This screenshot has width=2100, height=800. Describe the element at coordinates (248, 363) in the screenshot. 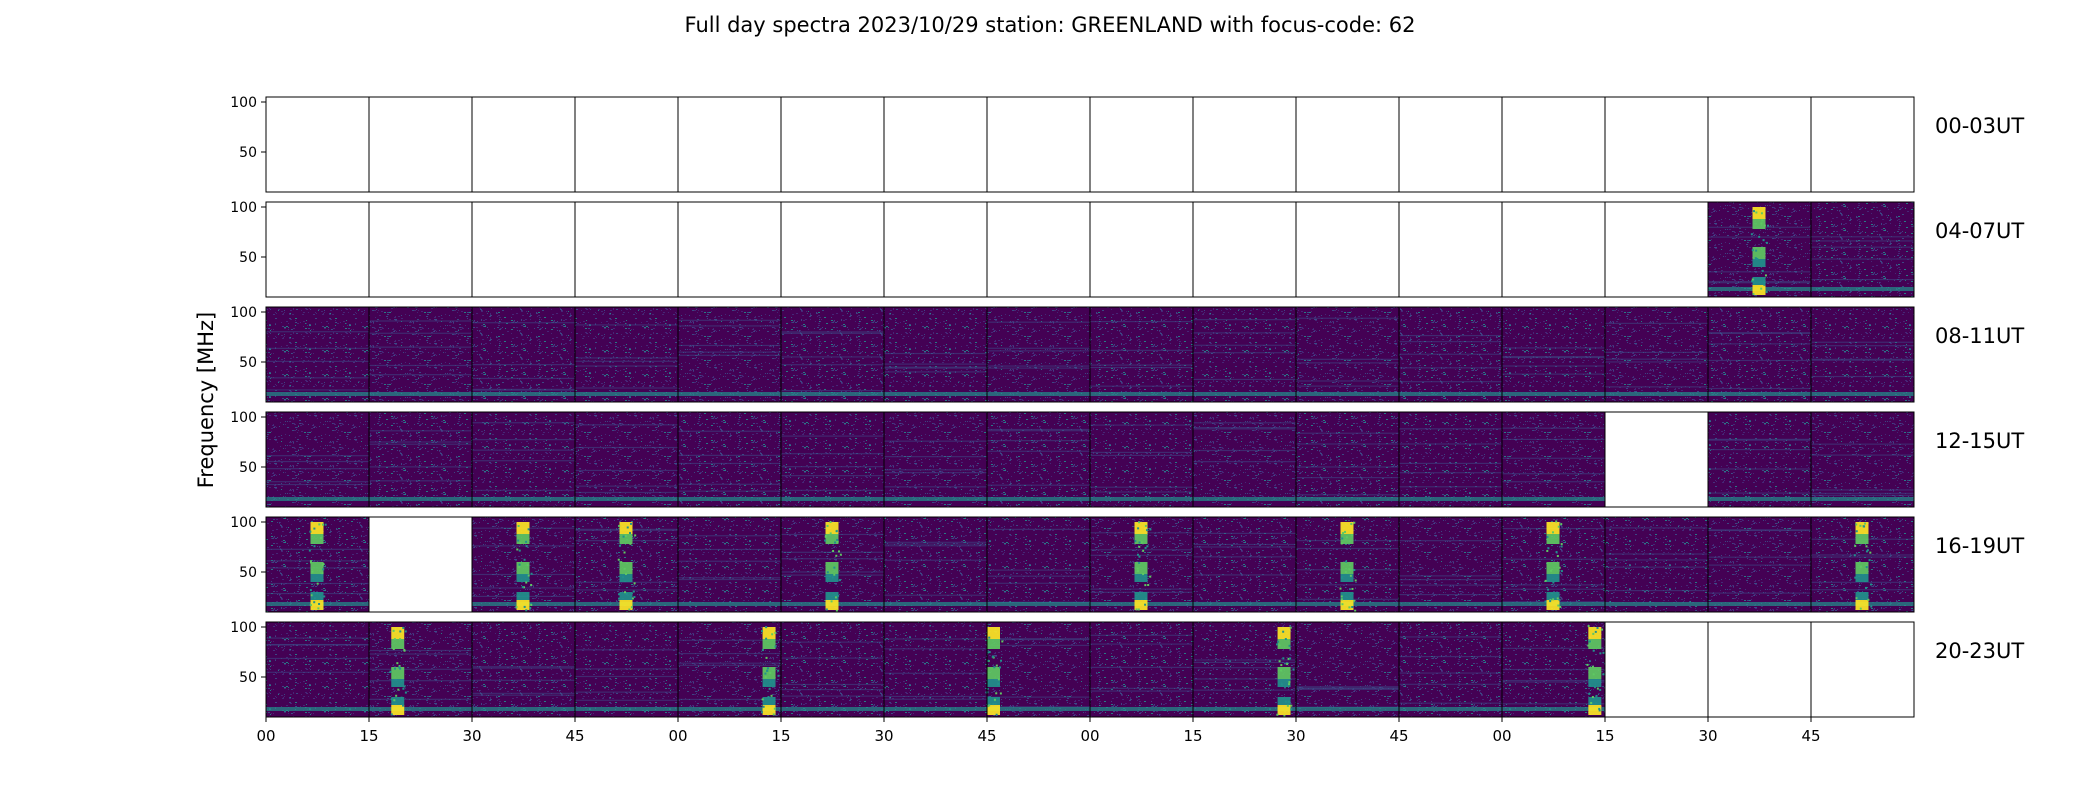

I see `y-tick-label: 50` at that location.